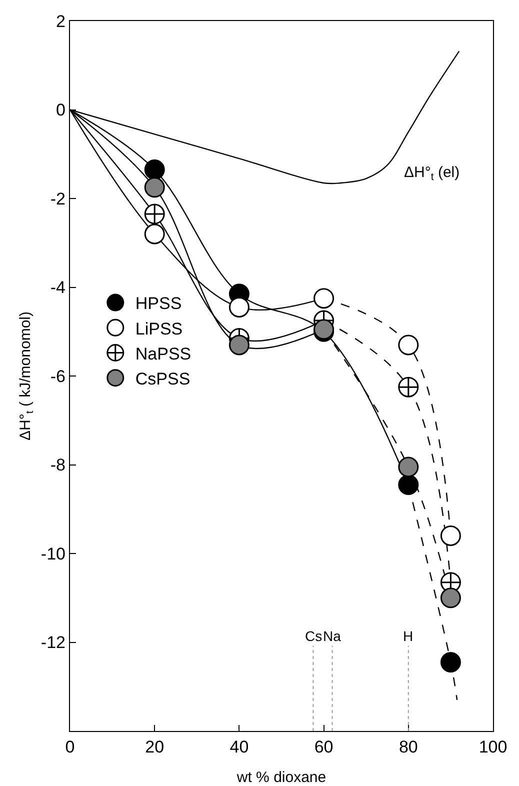  What do you see at coordinates (53, 642) in the screenshot?
I see `y-tick-label: -12` at bounding box center [53, 642].